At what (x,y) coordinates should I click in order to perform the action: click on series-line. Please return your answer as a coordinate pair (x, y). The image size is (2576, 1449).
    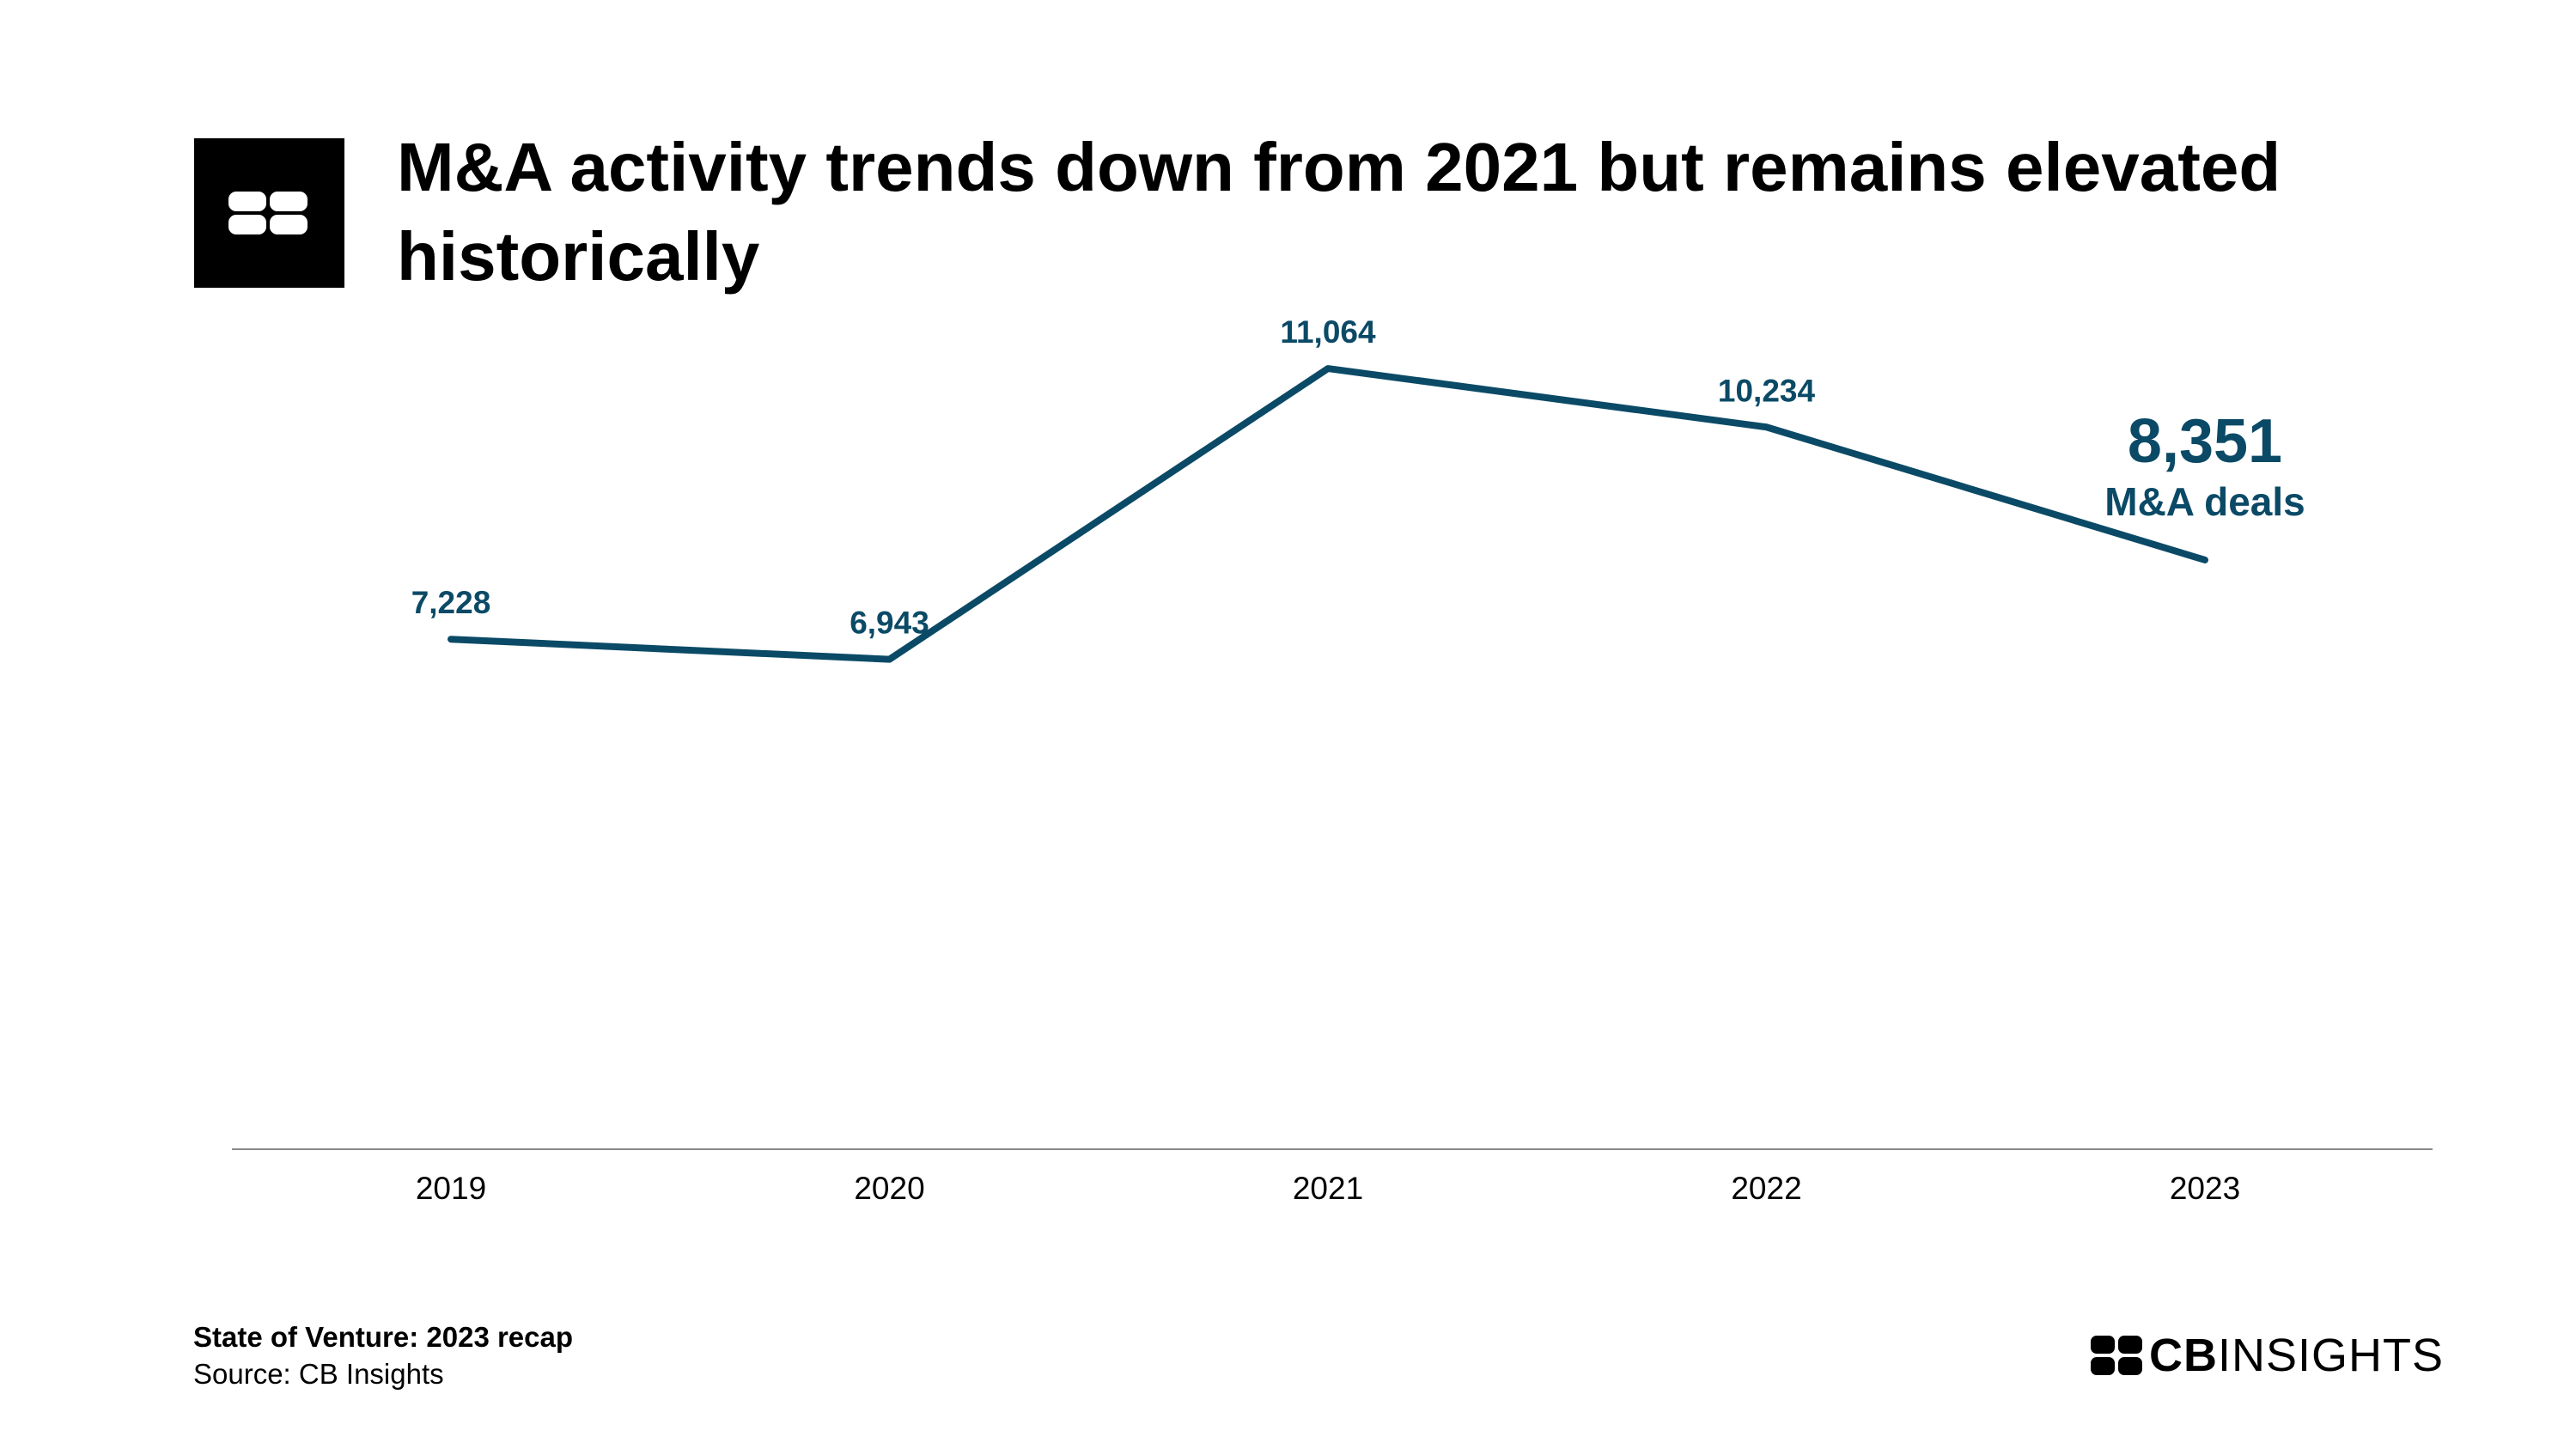
    Looking at the image, I should click on (1328, 514).